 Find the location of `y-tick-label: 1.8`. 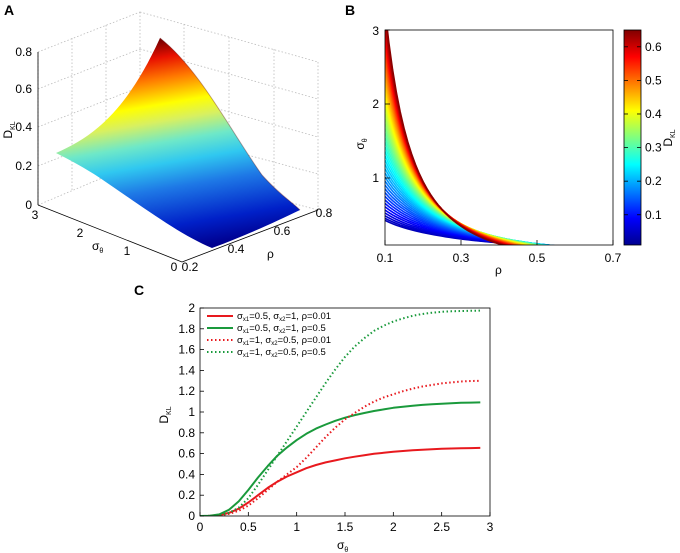

y-tick-label: 1.8 is located at coordinates (186, 329).